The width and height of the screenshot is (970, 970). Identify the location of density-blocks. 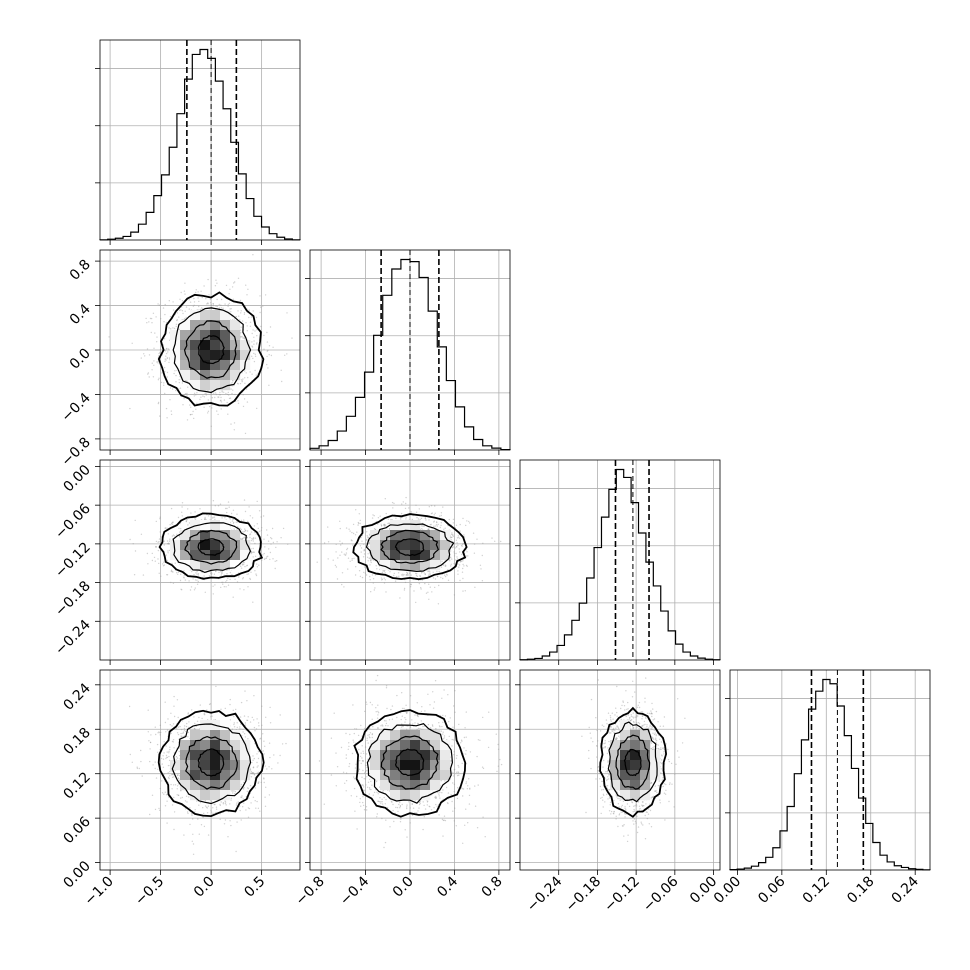
(210, 545).